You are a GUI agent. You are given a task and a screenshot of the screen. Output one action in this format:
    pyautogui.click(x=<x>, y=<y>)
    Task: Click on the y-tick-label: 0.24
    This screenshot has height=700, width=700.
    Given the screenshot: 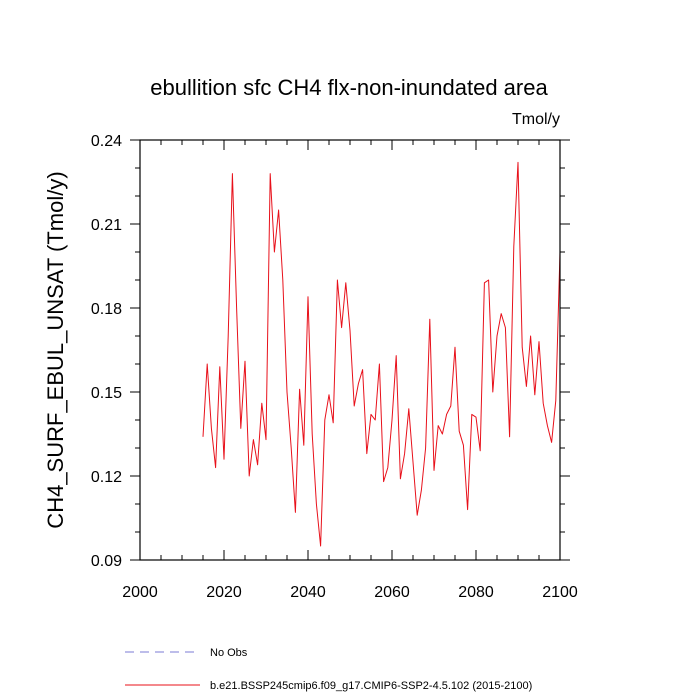 What is the action you would take?
    pyautogui.click(x=106, y=141)
    